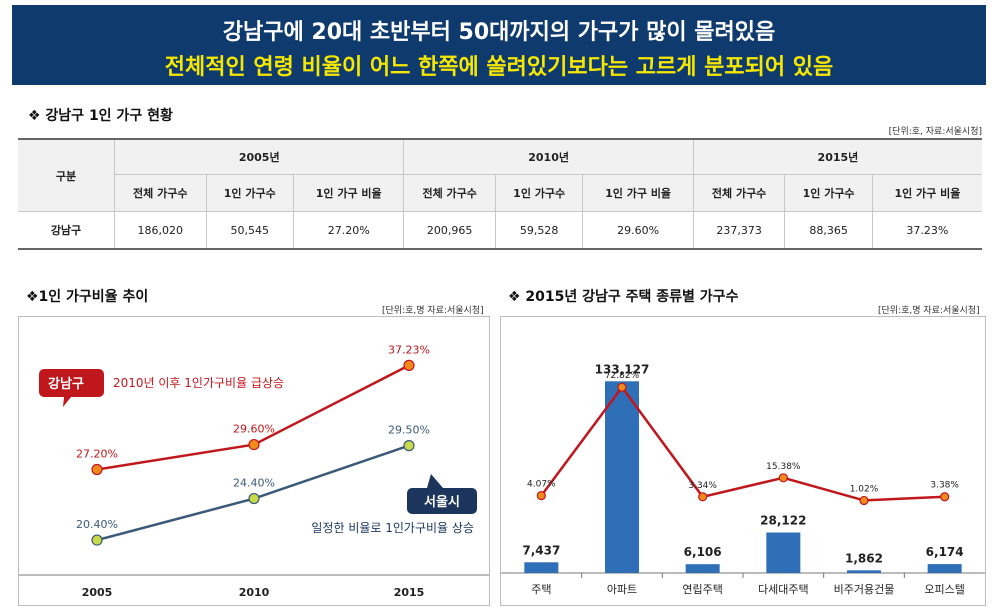  What do you see at coordinates (837, 156) in the screenshot?
I see `year-header-2015: 2015년` at bounding box center [837, 156].